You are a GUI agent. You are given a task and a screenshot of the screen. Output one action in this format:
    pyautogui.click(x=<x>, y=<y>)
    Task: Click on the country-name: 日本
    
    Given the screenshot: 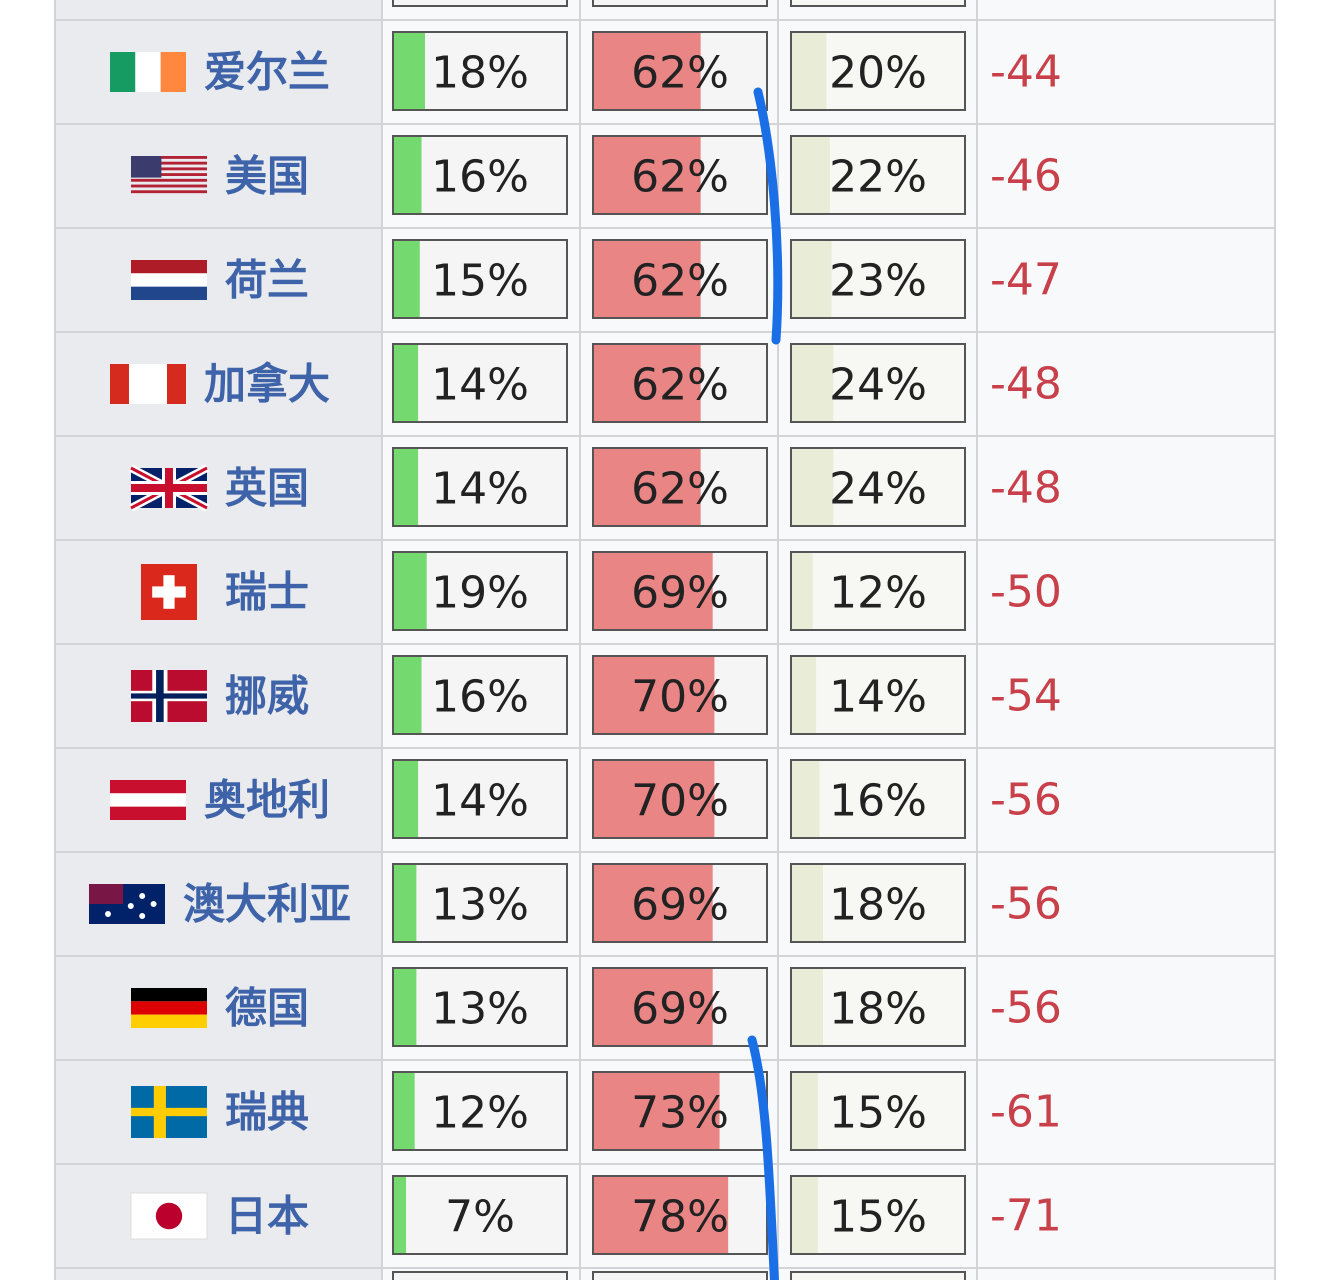 What is the action you would take?
    pyautogui.click(x=267, y=1216)
    